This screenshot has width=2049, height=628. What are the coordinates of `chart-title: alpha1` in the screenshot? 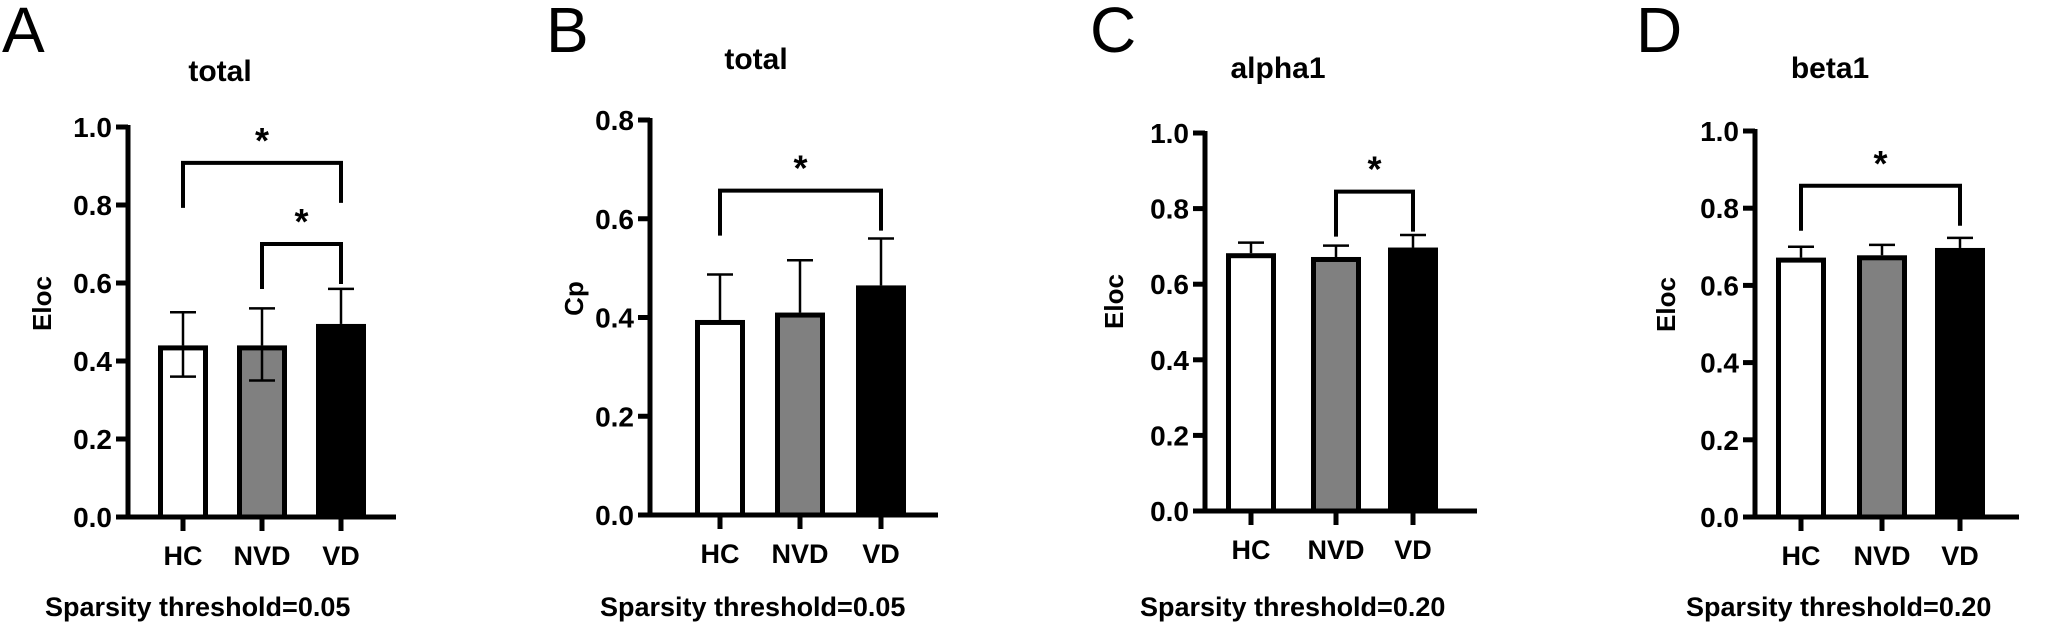 It's located at (1278, 68).